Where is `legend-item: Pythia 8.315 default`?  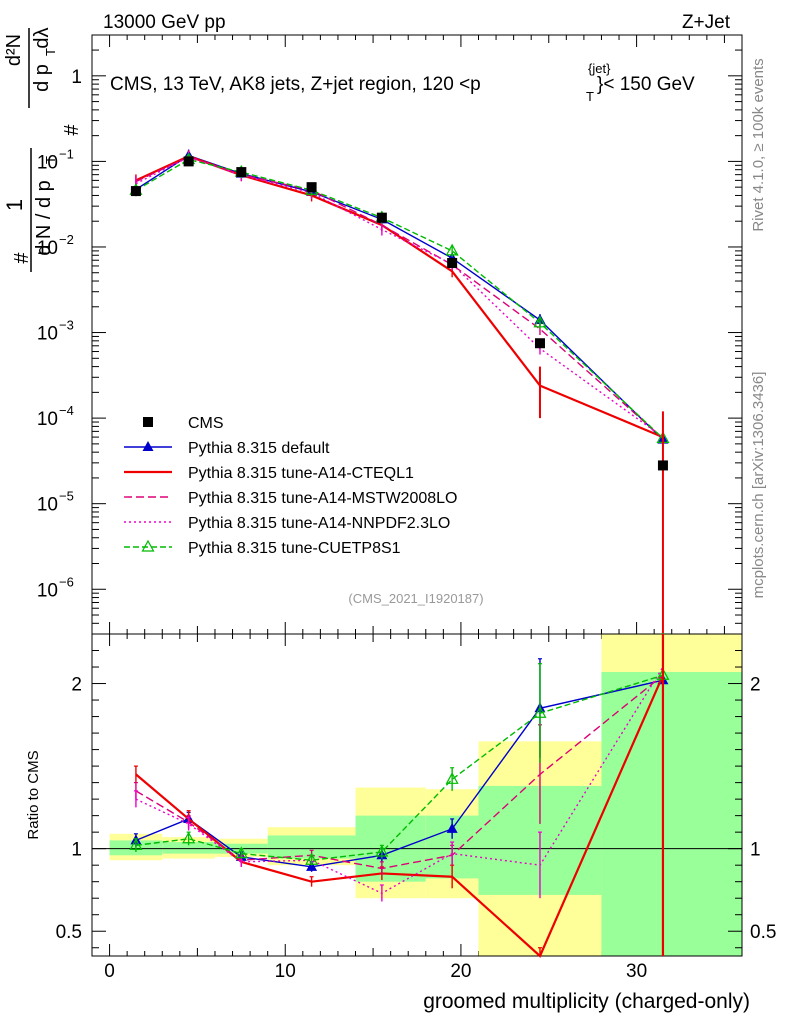 legend-item: Pythia 8.315 default is located at coordinates (227, 448).